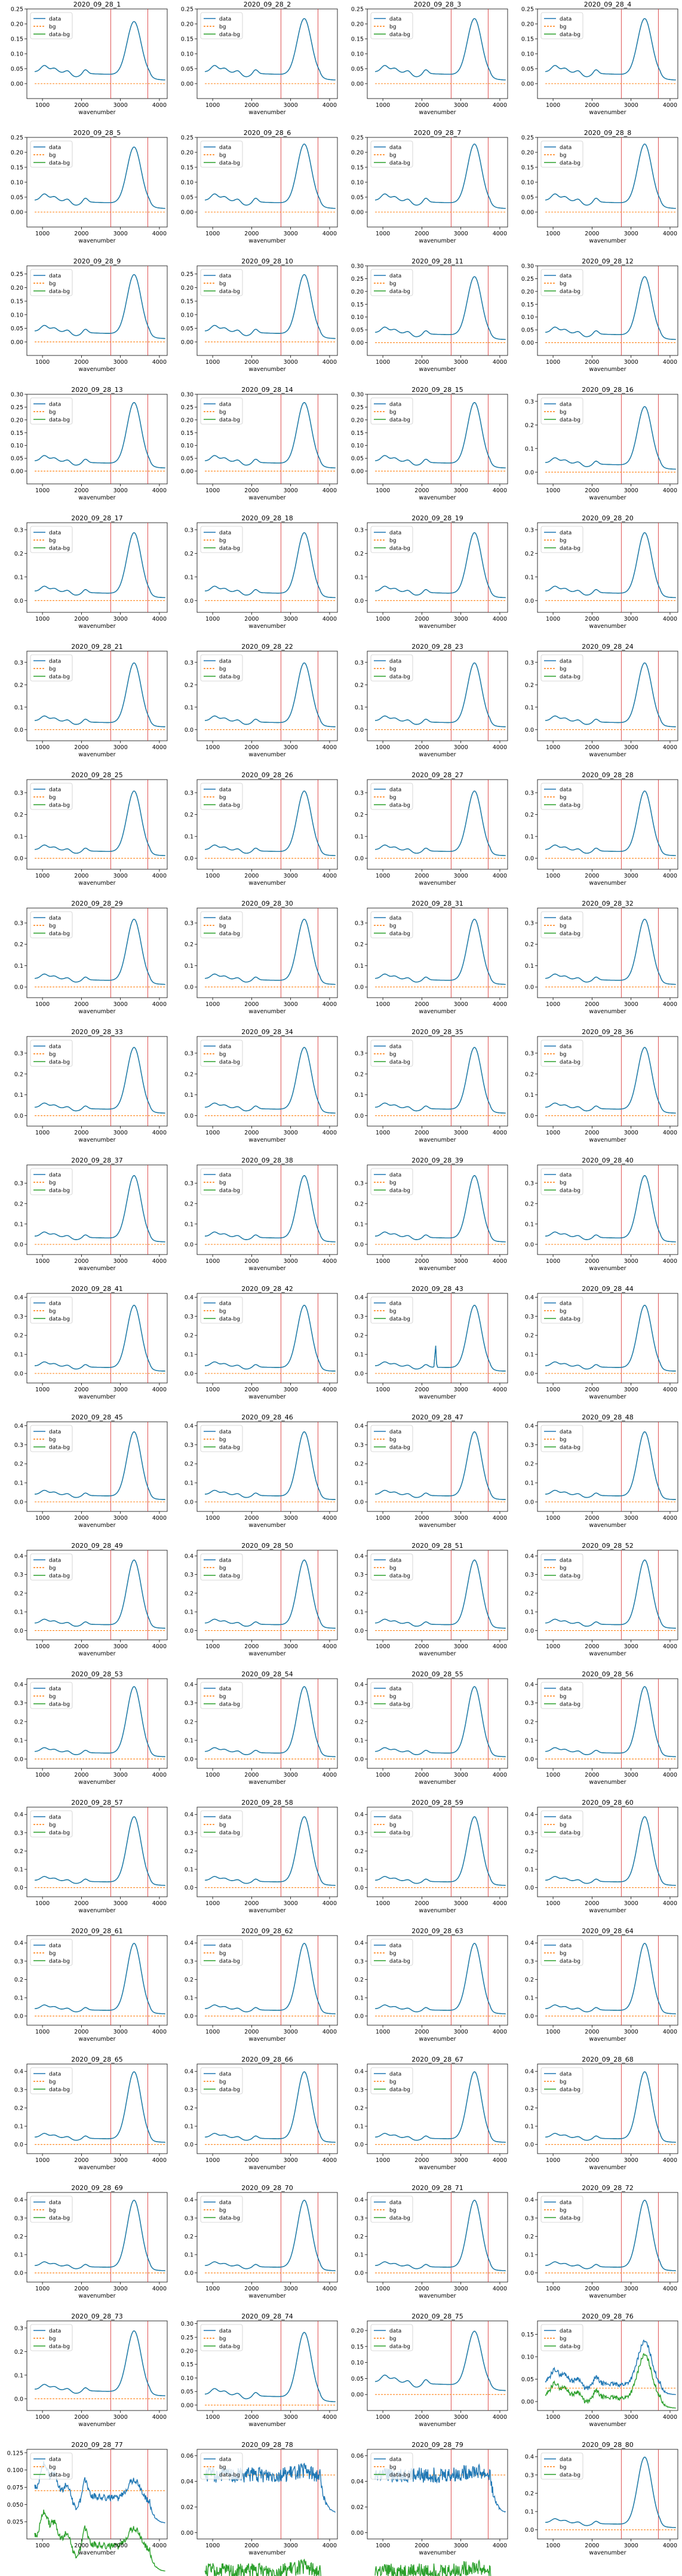  What do you see at coordinates (438, 133) in the screenshot?
I see `panel-title: 2020_09_28_7` at bounding box center [438, 133].